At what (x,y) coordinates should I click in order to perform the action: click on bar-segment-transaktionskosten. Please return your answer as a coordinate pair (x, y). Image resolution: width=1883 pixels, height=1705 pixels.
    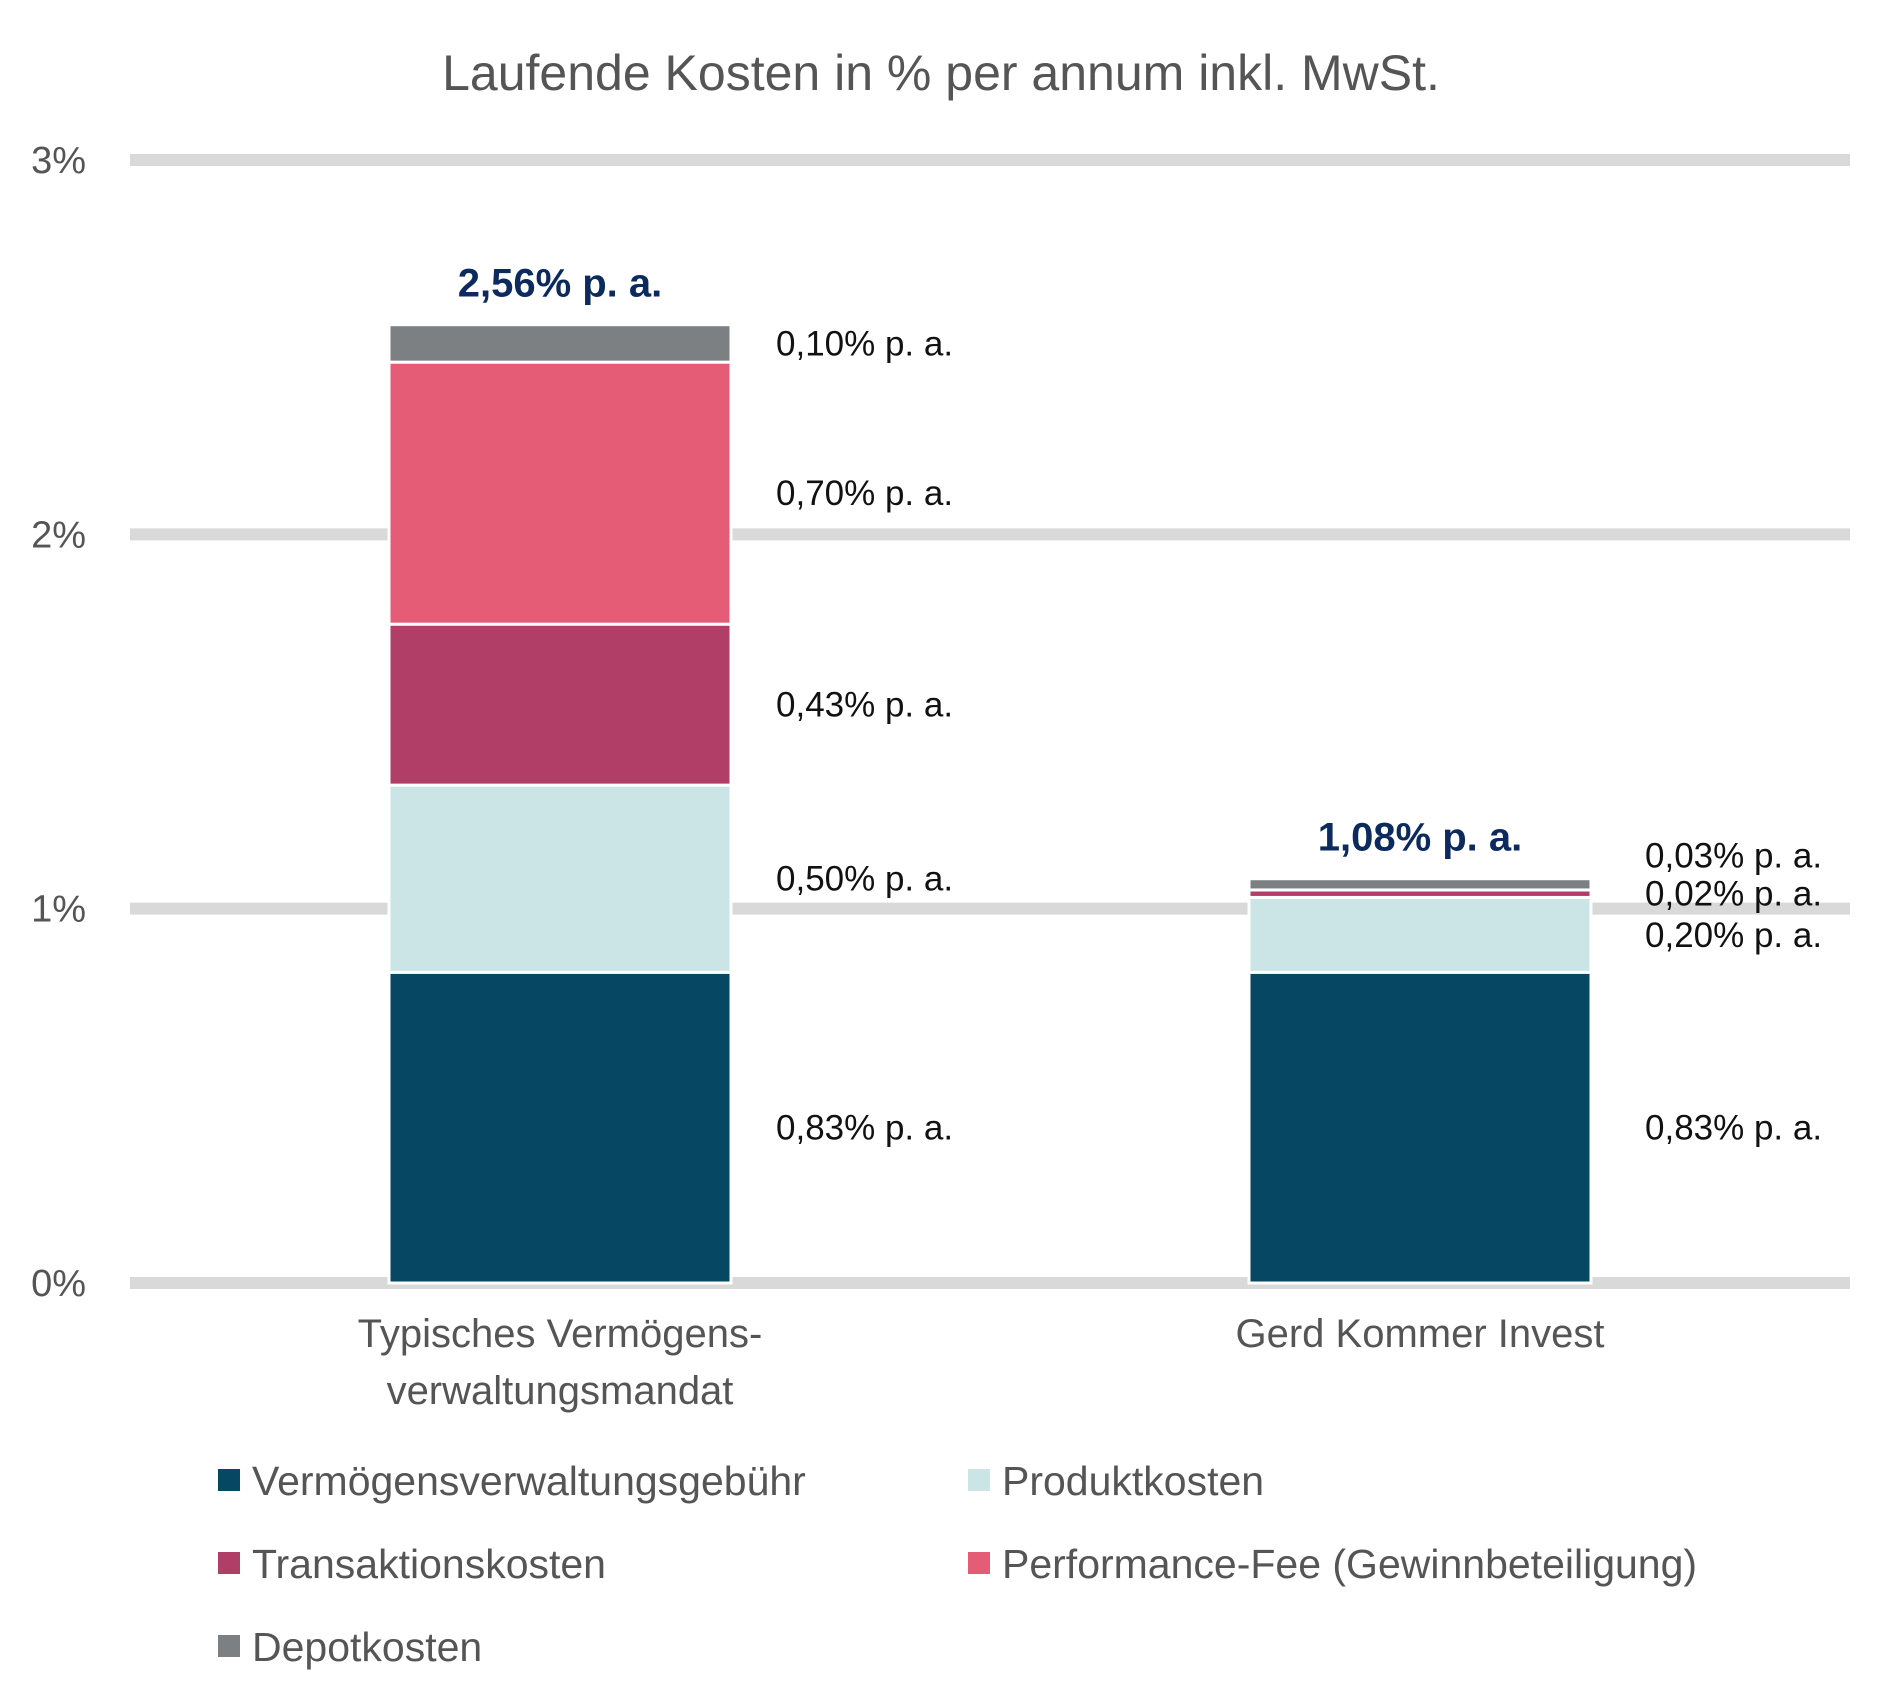
    Looking at the image, I should click on (560, 704).